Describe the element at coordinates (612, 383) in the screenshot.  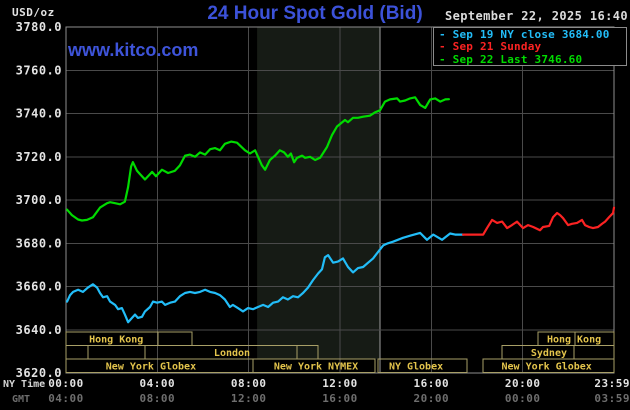
I see `x-axis-tick-ny: 23:59` at that location.